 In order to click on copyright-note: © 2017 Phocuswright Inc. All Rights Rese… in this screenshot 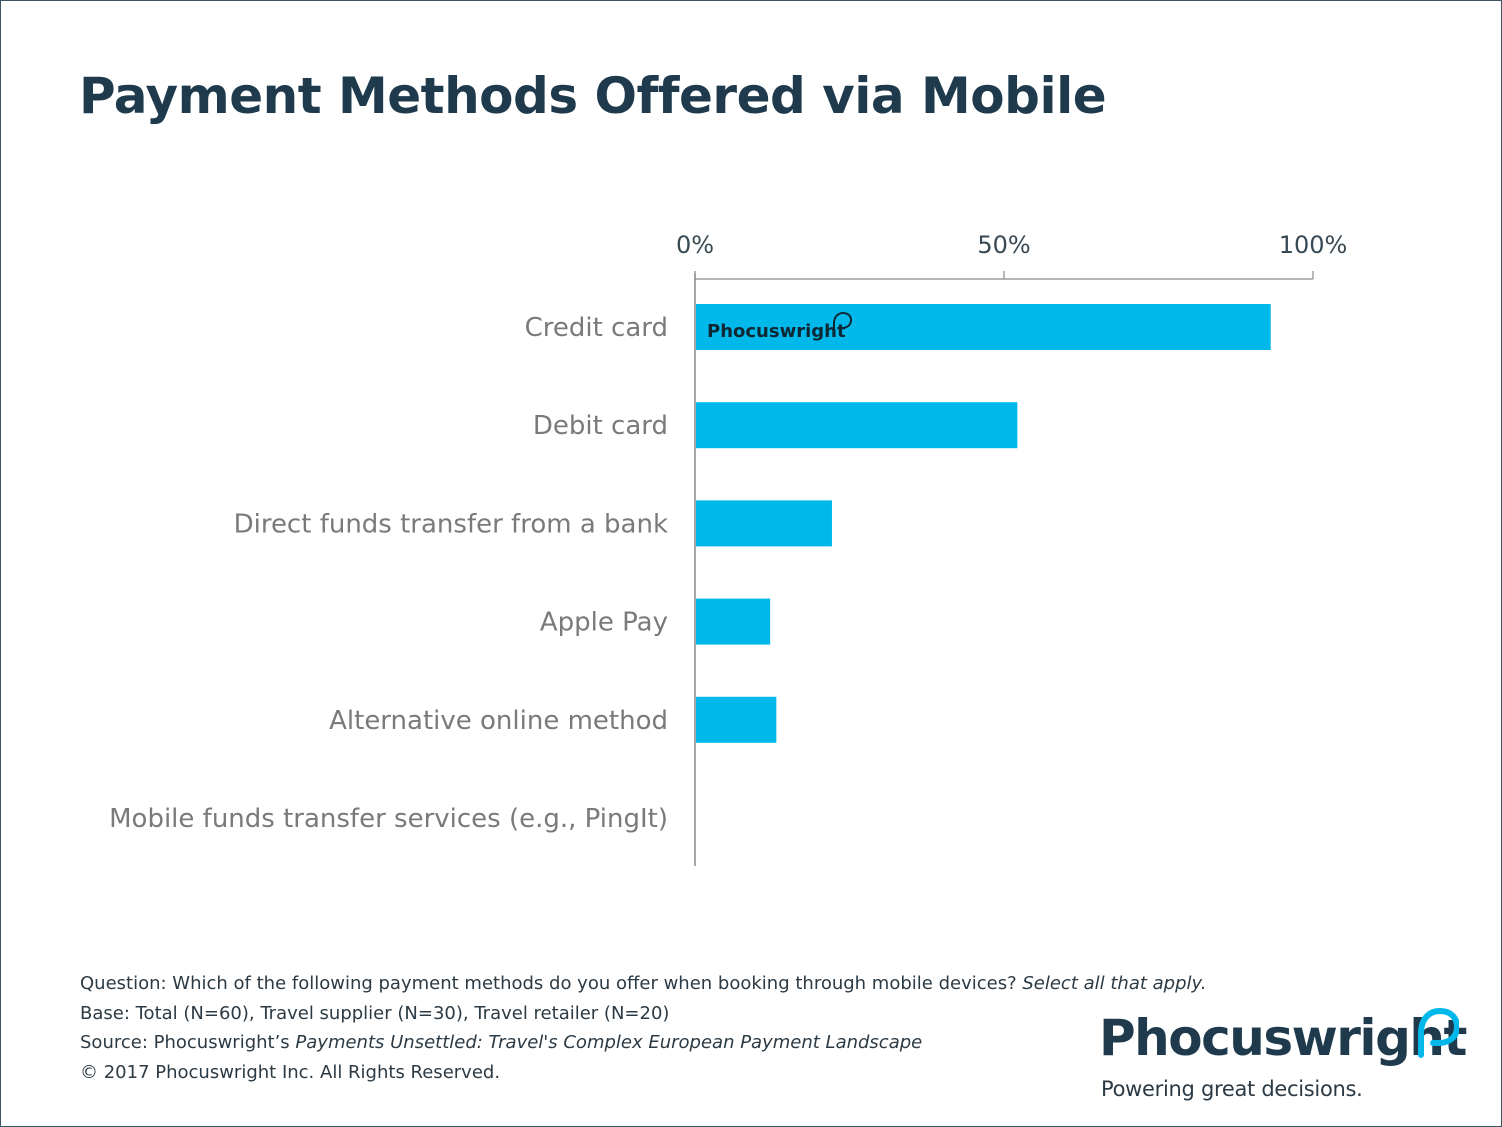, I will do `click(290, 1072)`.